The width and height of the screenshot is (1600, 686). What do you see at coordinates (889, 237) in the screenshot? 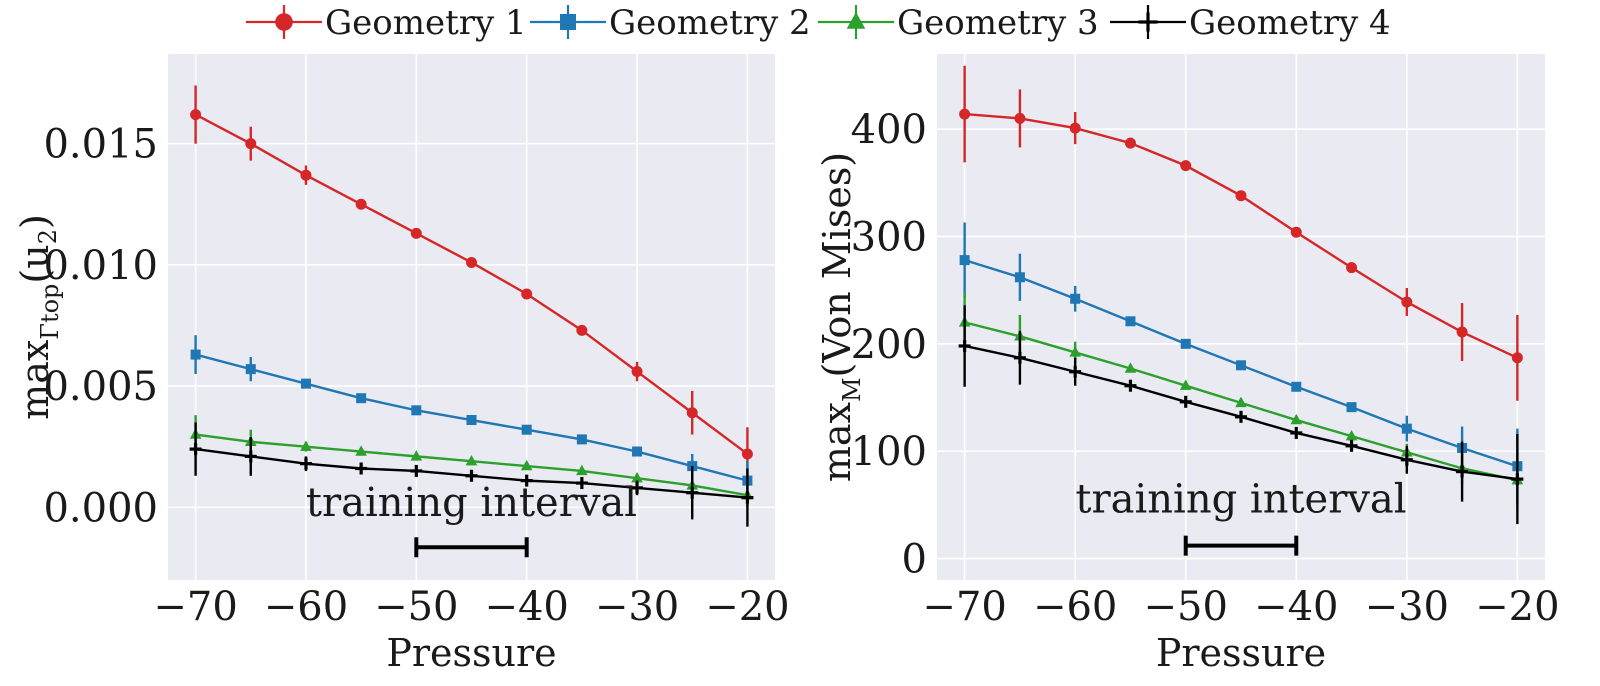
I see `y-tick-label: 300` at bounding box center [889, 237].